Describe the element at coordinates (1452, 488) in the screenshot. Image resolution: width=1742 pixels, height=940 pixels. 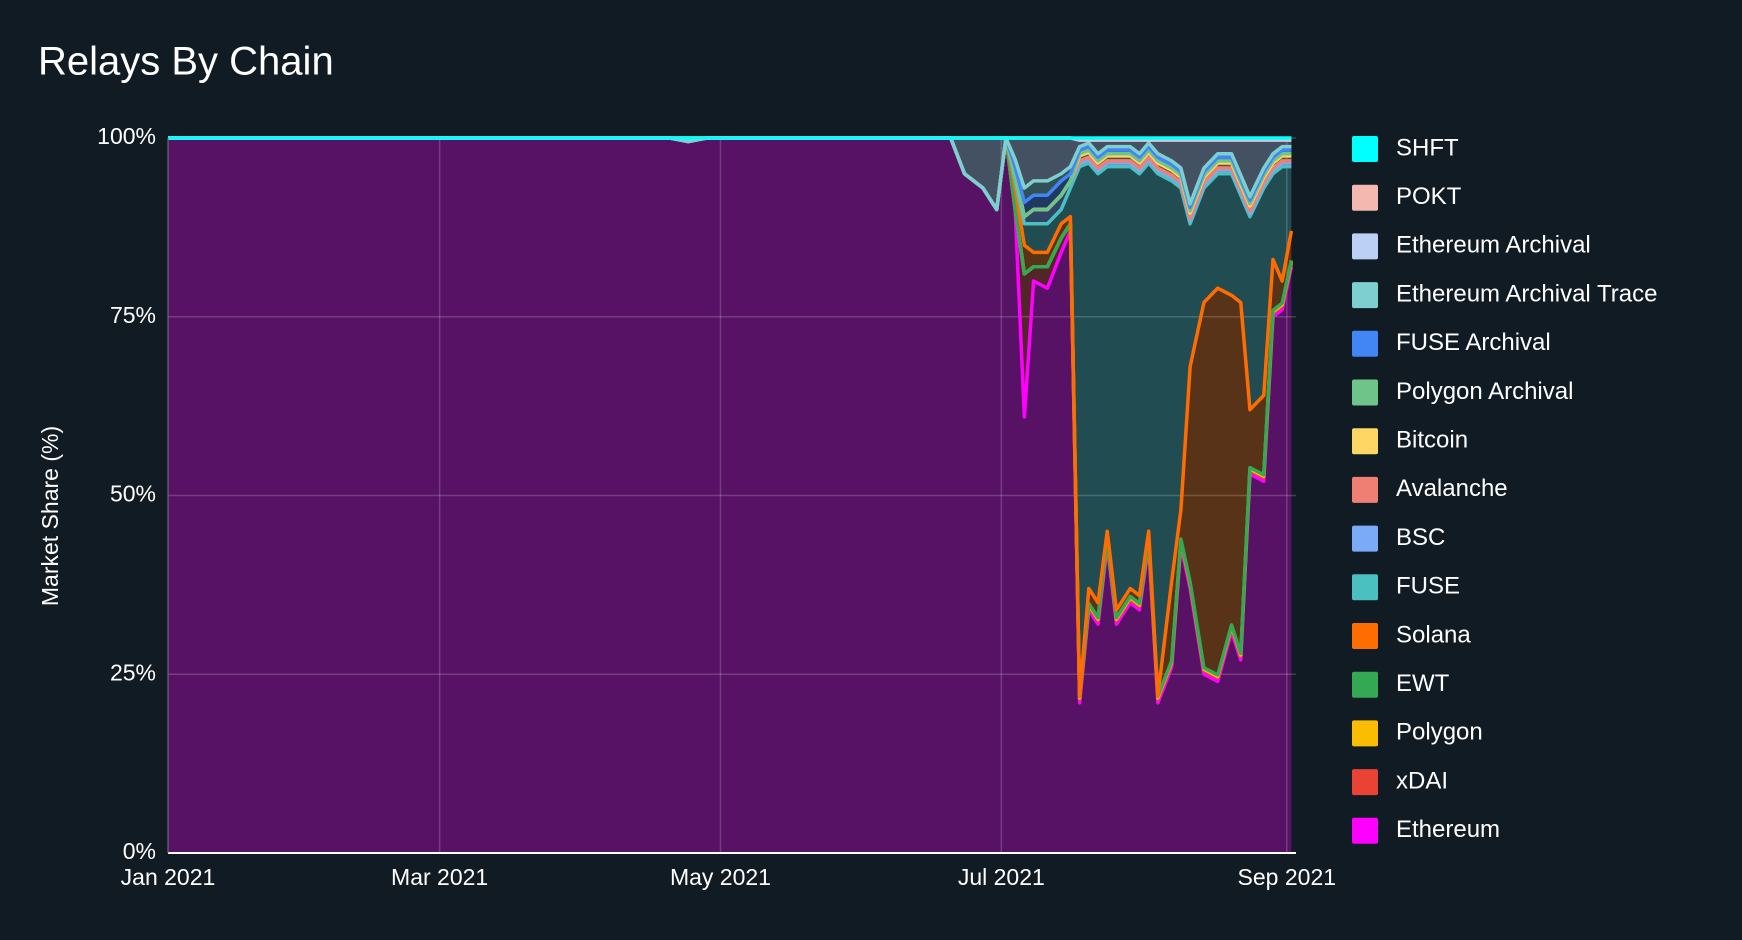
I see `legend-label: Avalanche` at that location.